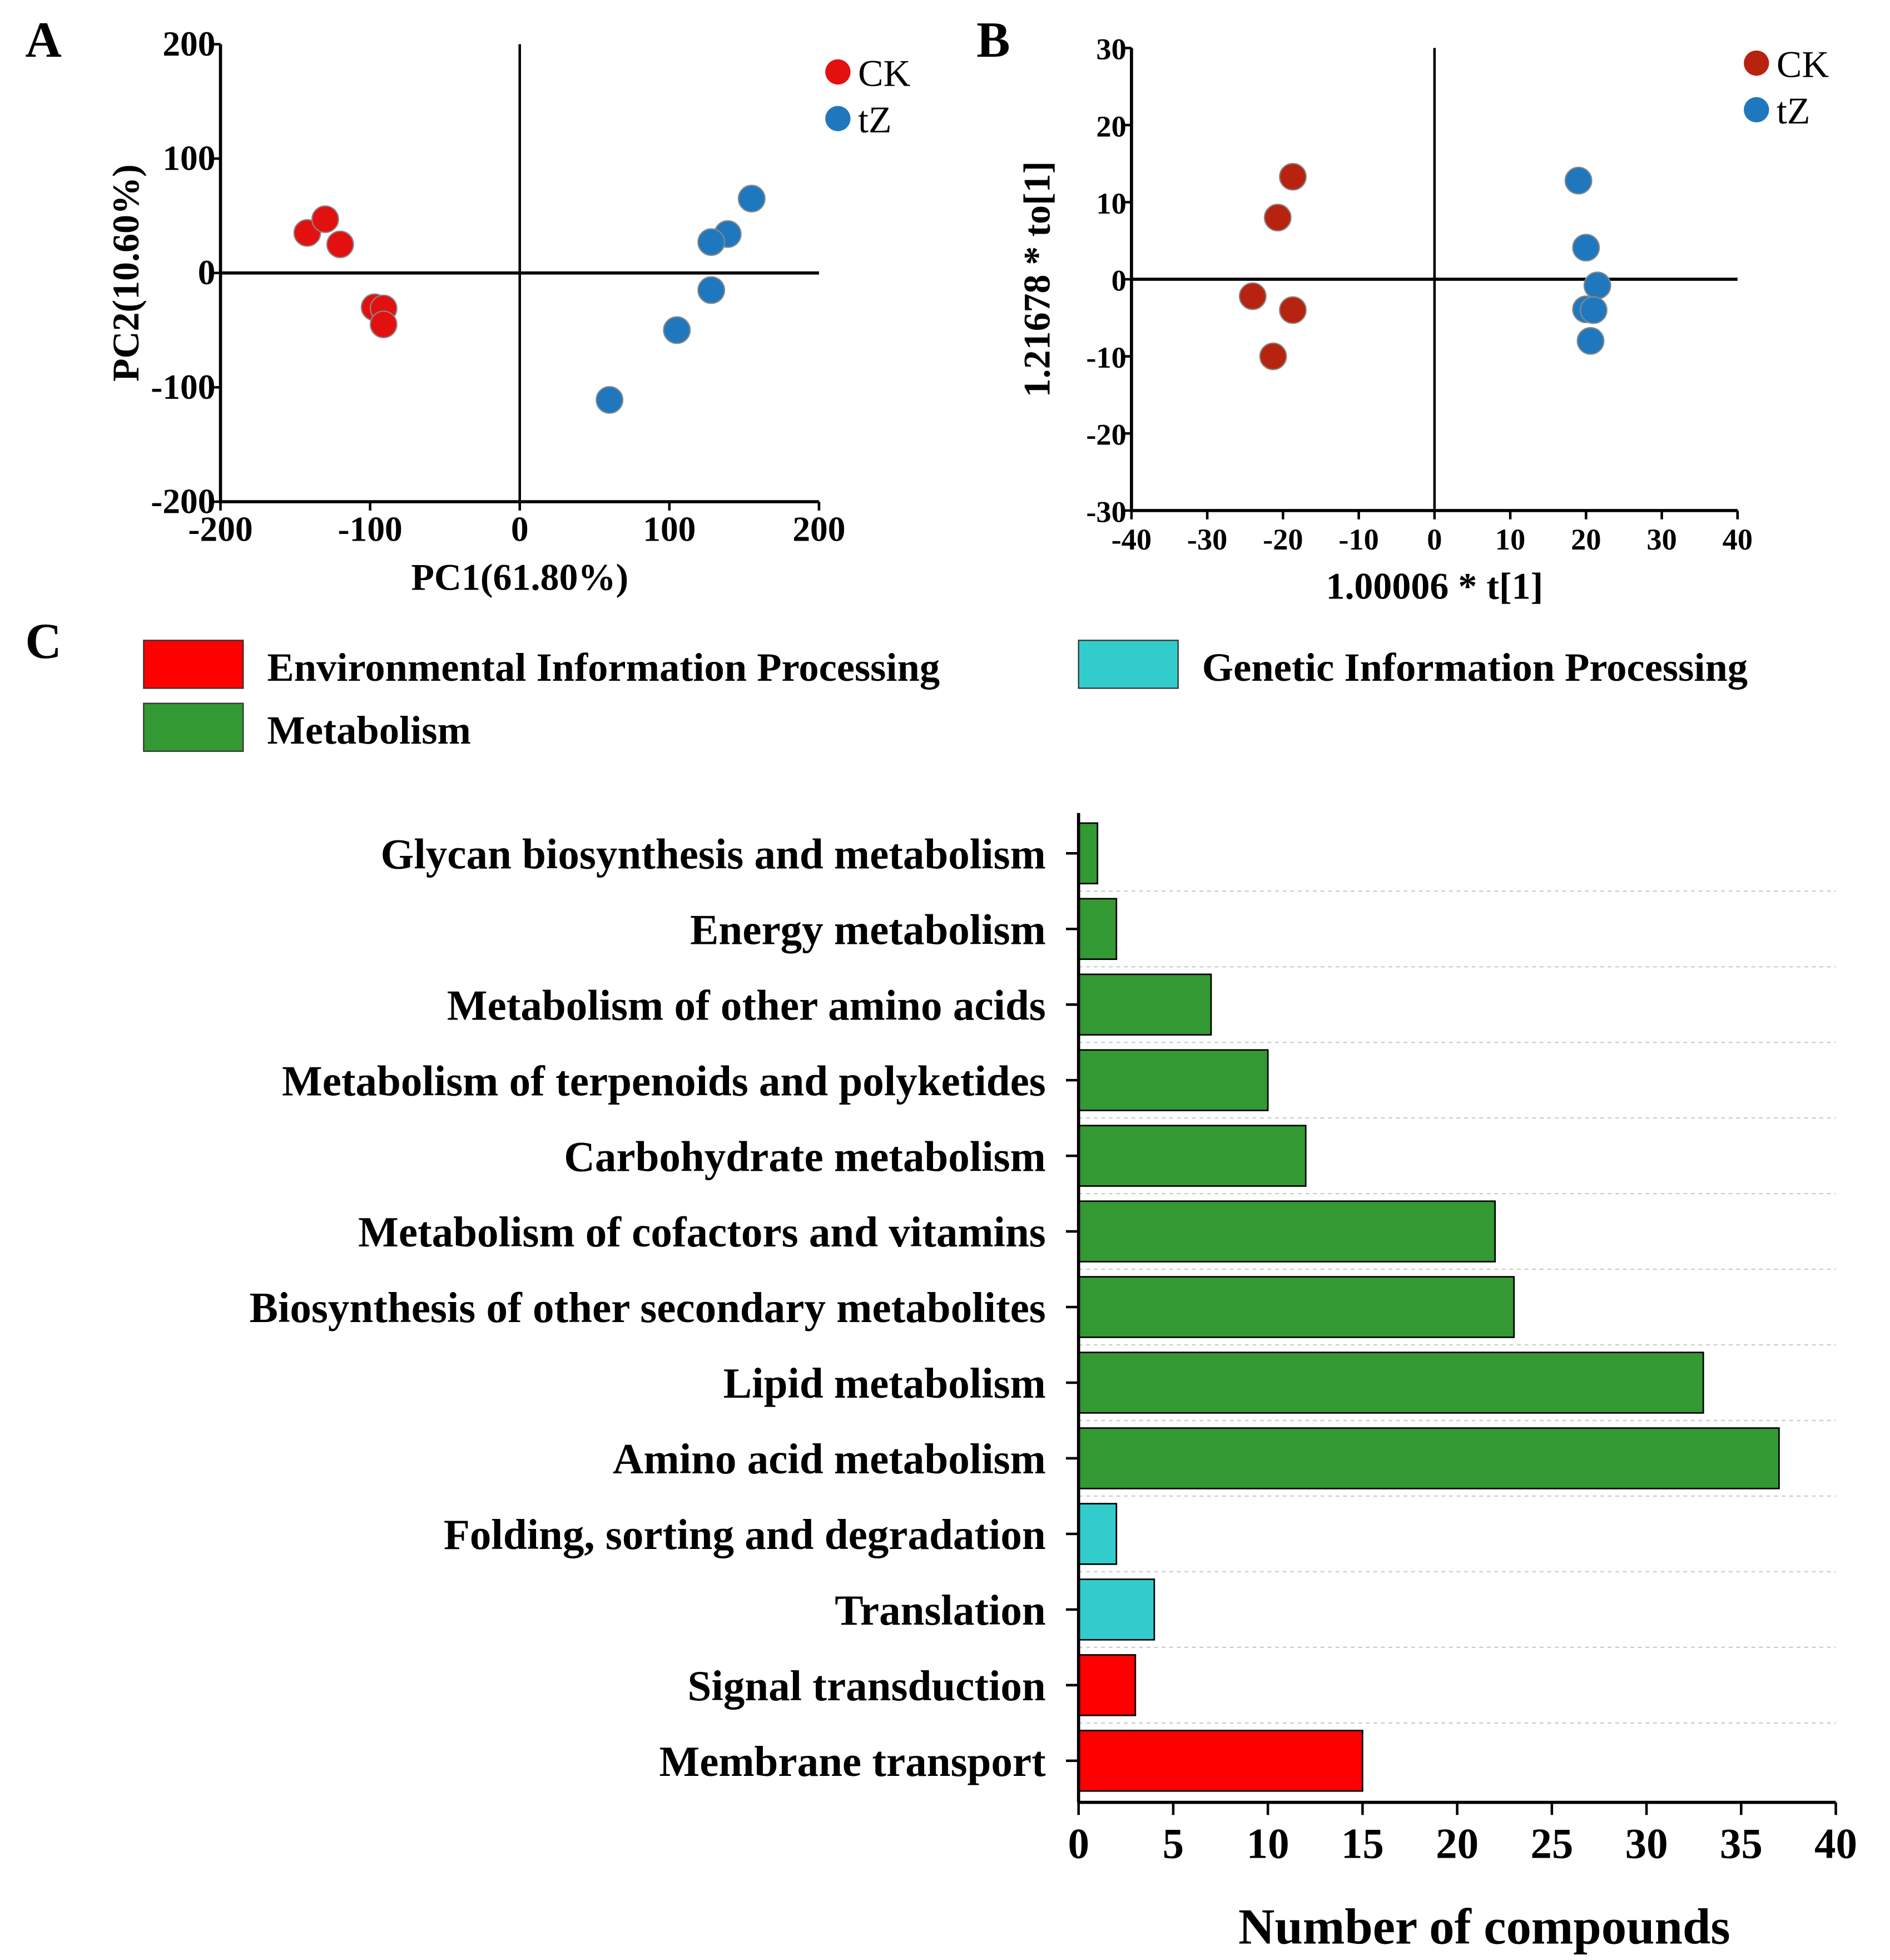 The height and width of the screenshot is (1960, 1890). What do you see at coordinates (1106, 357) in the screenshot?
I see `y-tick-label: -10` at bounding box center [1106, 357].